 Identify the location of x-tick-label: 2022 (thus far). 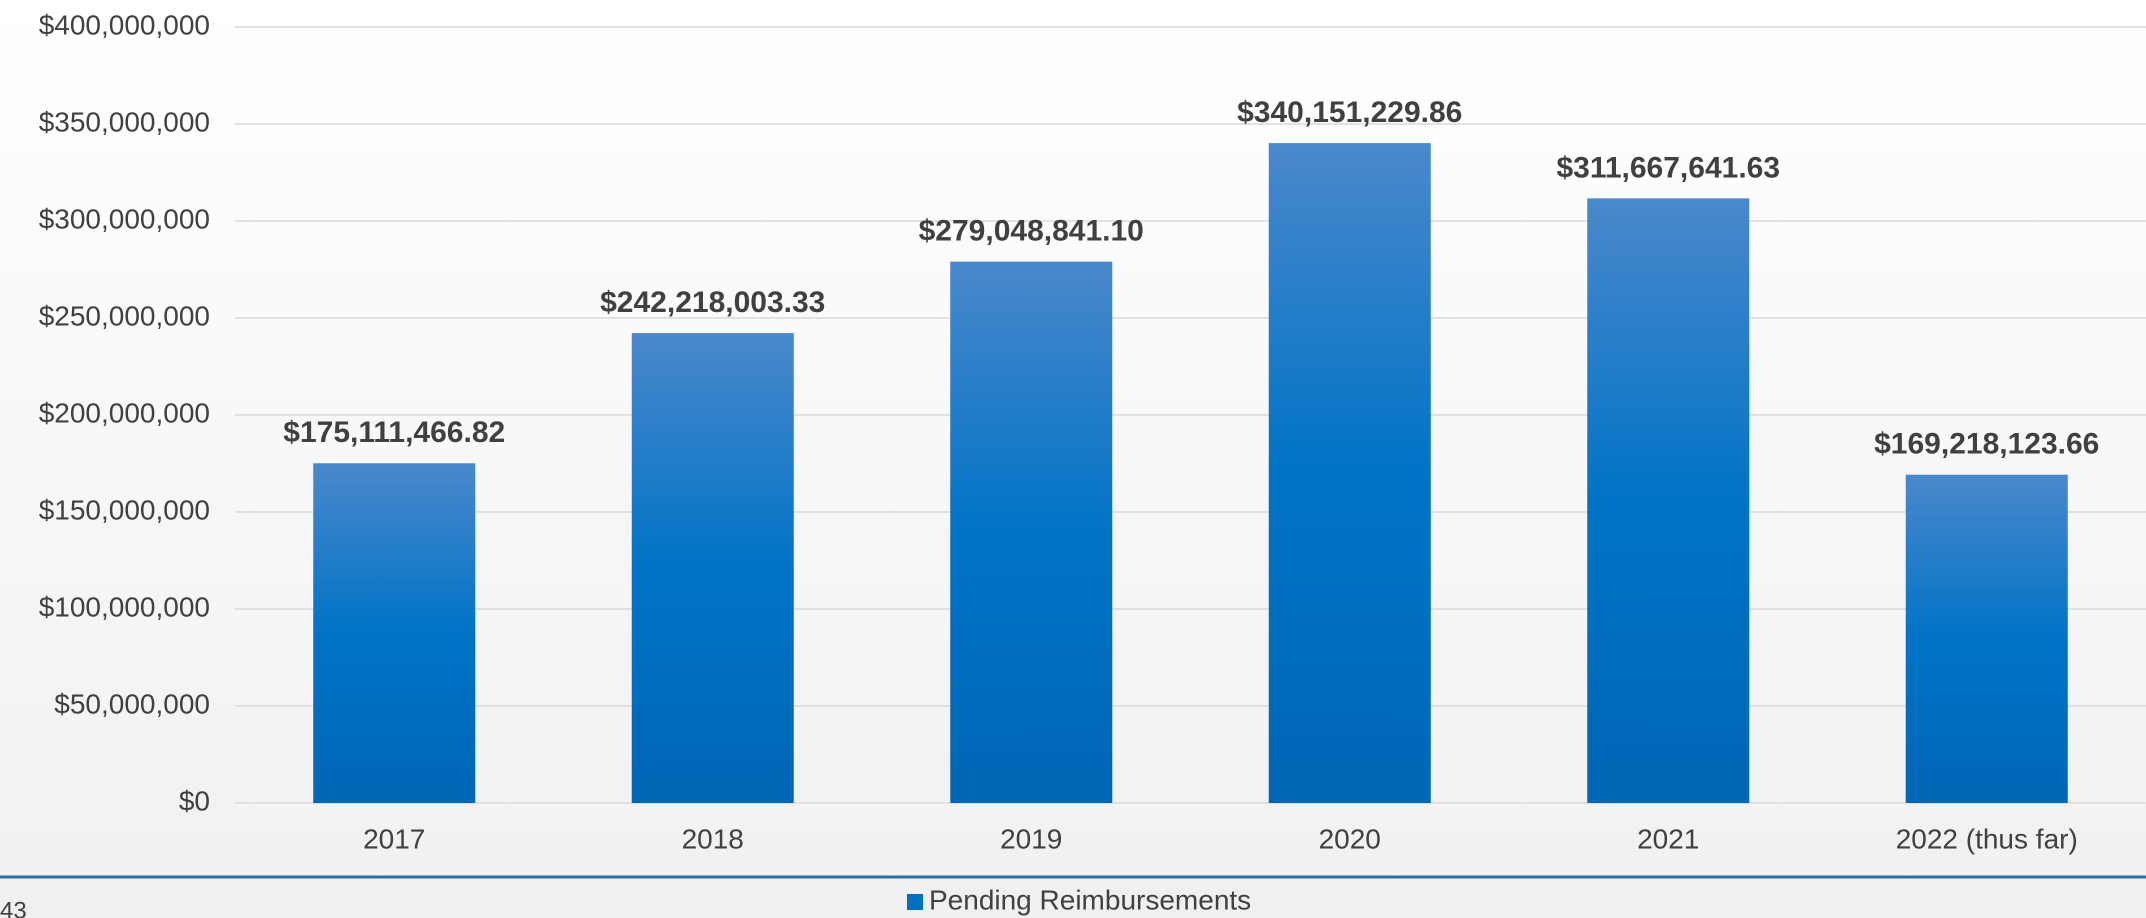
(1987, 838).